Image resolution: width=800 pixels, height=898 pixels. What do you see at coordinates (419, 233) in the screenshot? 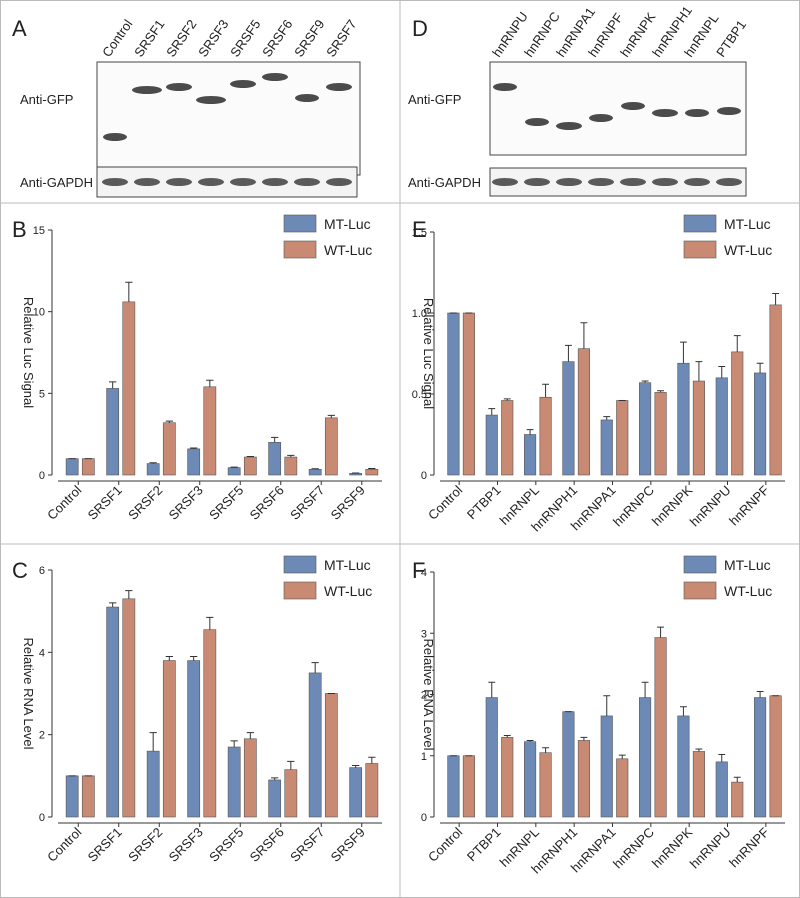
I see `y-tick-label: 1.5` at bounding box center [419, 233].